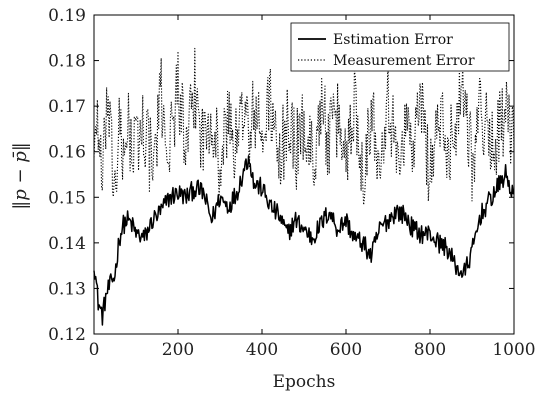 The image size is (536, 395). What do you see at coordinates (304, 382) in the screenshot?
I see `x-axis-label: Epochs` at bounding box center [304, 382].